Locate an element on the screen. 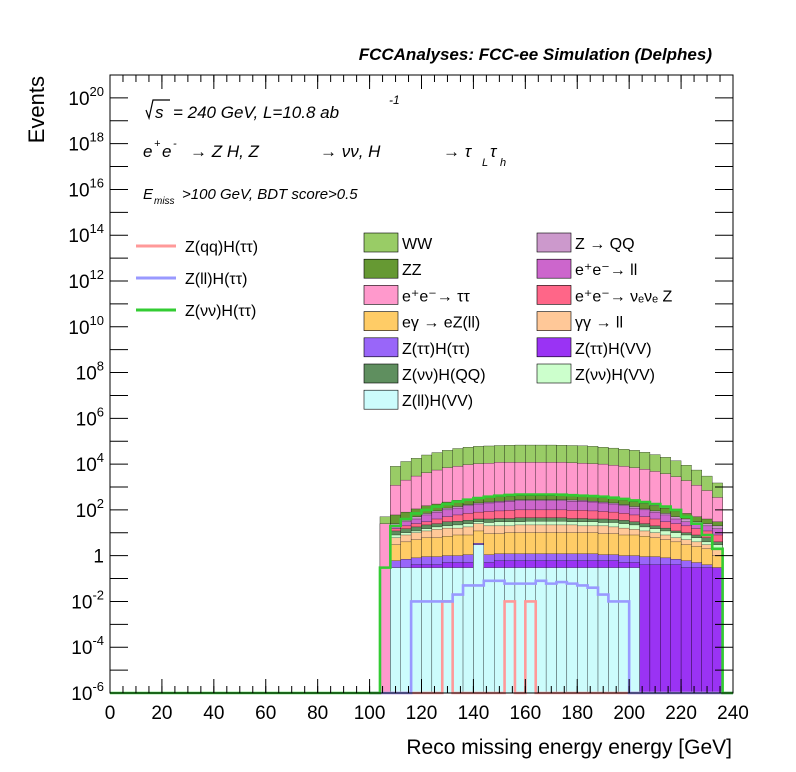 The width and height of the screenshot is (796, 772). y-axis-label: Events is located at coordinates (36, 109).